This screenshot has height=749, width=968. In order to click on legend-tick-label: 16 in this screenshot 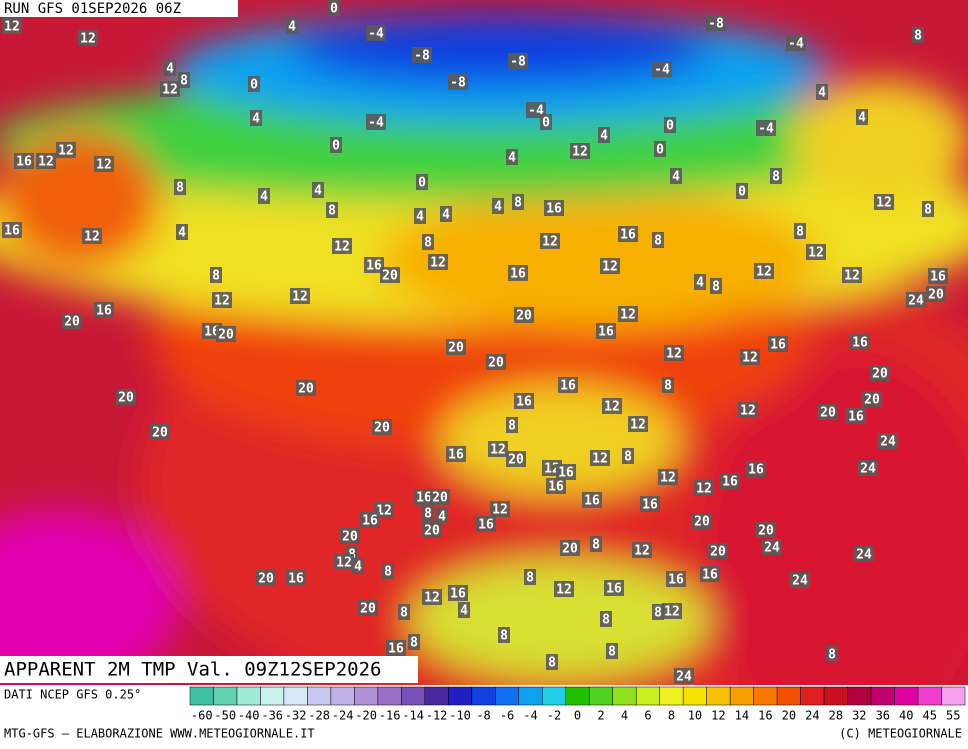, I will do `click(765, 716)`.